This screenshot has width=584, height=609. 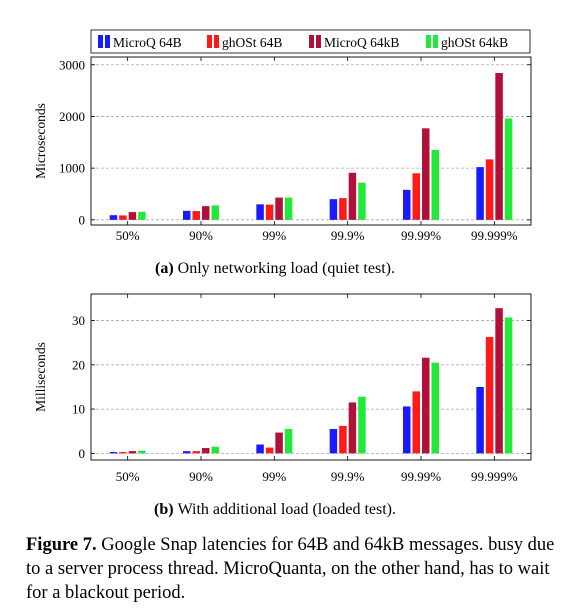 What do you see at coordinates (61, 545) in the screenshot?
I see `figure-caption-label: Figure 7.` at bounding box center [61, 545].